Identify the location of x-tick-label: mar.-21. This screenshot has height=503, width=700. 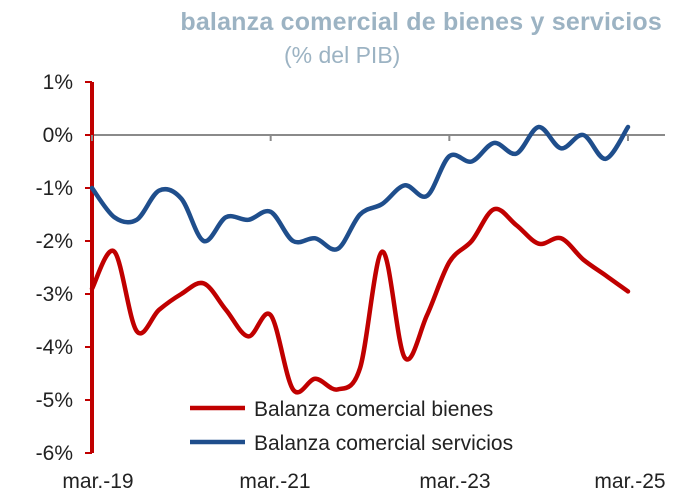
(274, 481).